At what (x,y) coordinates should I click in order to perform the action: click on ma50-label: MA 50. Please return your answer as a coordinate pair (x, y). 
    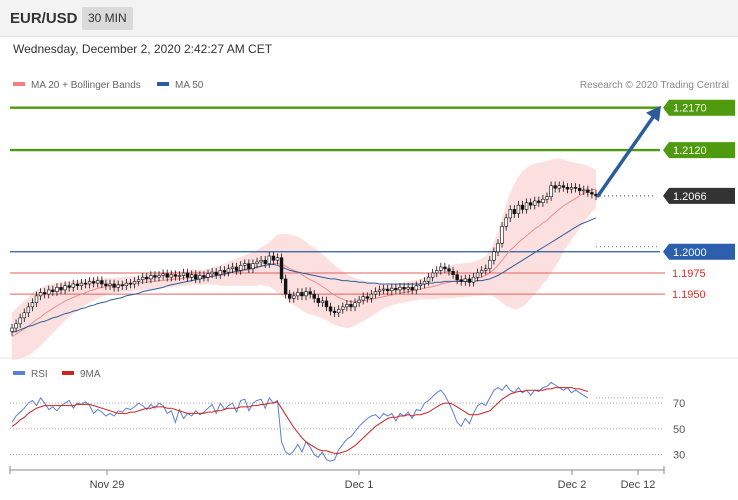
    Looking at the image, I should click on (189, 85).